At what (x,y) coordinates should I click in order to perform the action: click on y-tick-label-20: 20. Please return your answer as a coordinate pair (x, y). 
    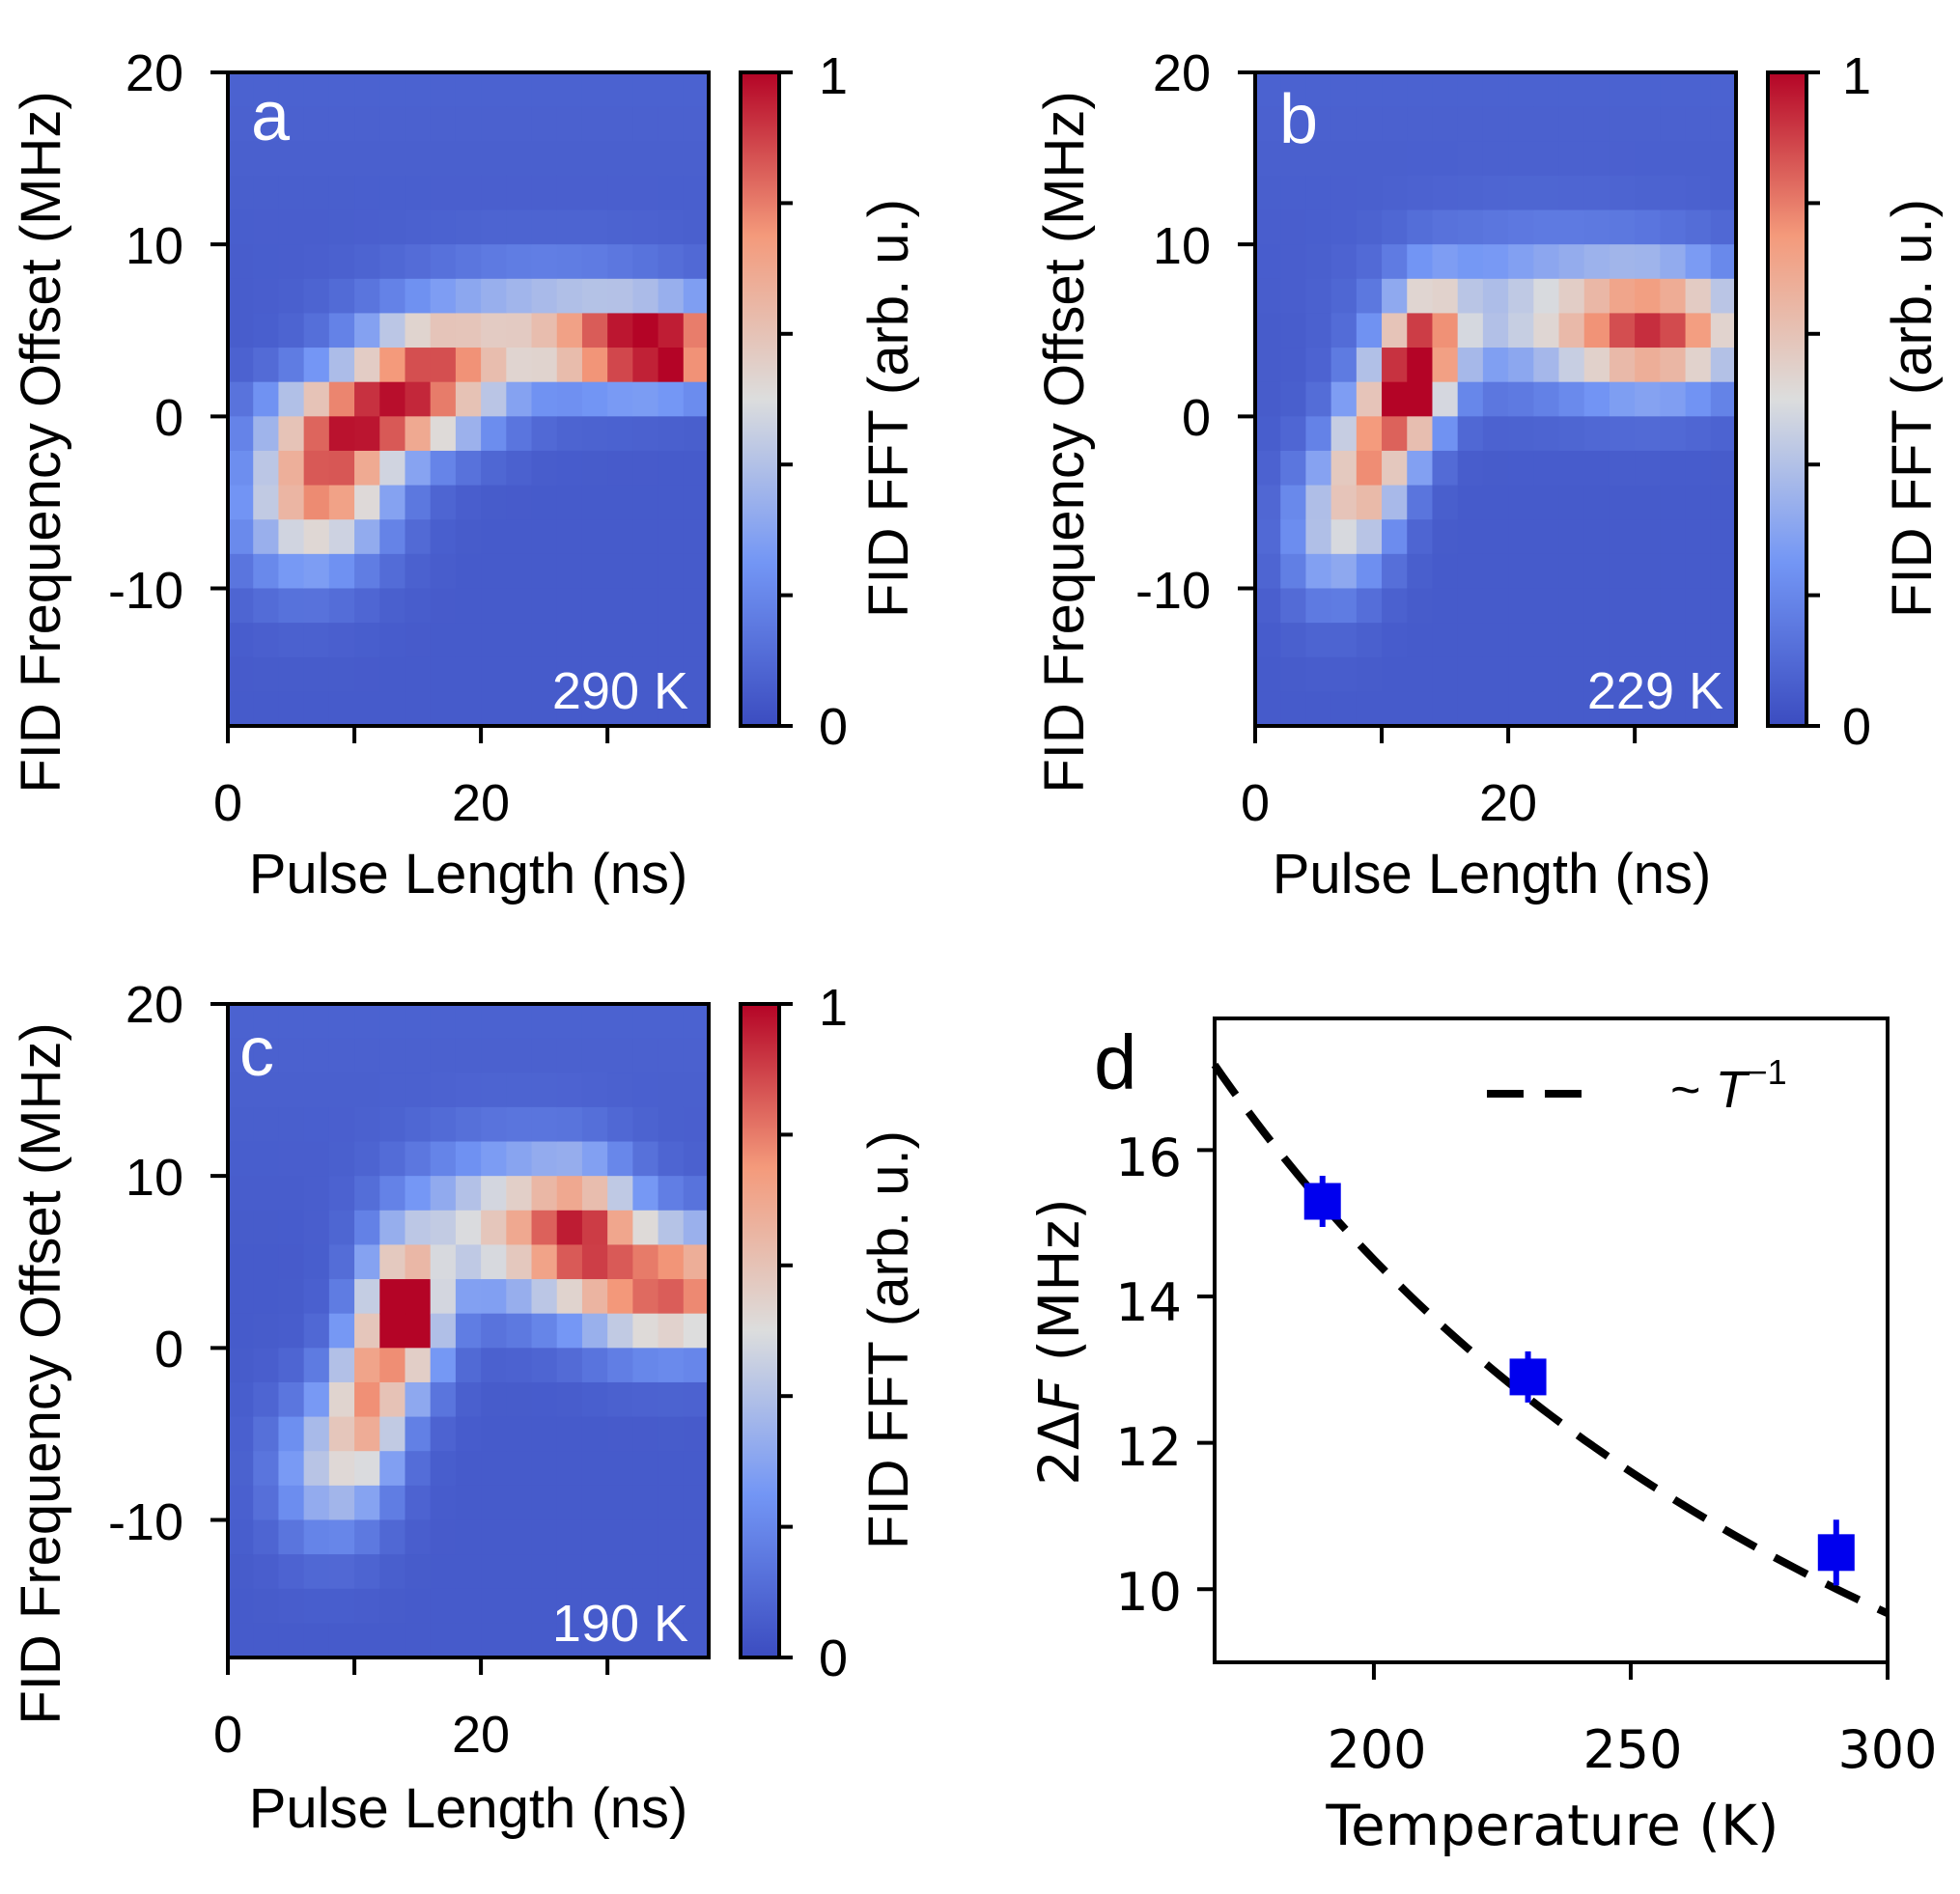
    Looking at the image, I should click on (1182, 73).